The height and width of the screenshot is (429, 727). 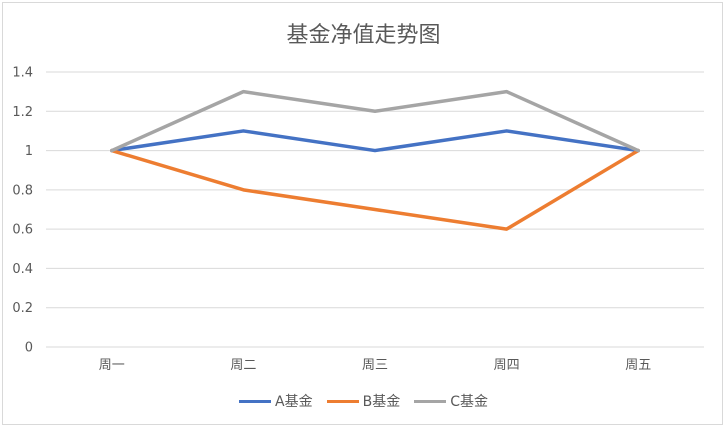 What do you see at coordinates (29, 151) in the screenshot?
I see `y-tick-label: 1` at bounding box center [29, 151].